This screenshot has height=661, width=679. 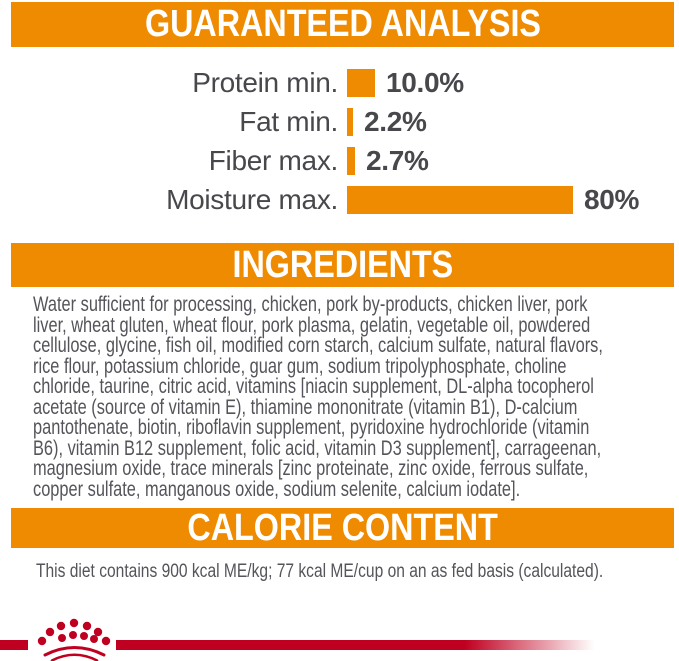 I want to click on analysis-value: 2.7%, so click(x=397, y=160).